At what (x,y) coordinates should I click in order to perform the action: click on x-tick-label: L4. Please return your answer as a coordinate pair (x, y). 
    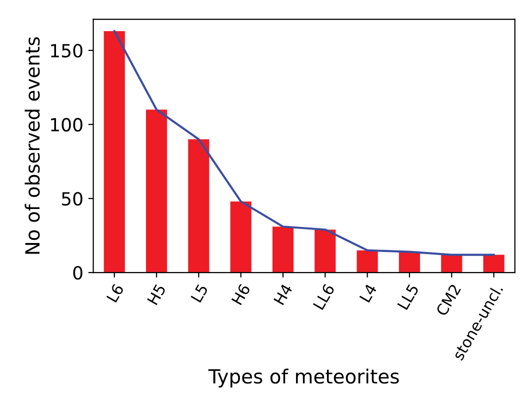
    Looking at the image, I should click on (368, 293).